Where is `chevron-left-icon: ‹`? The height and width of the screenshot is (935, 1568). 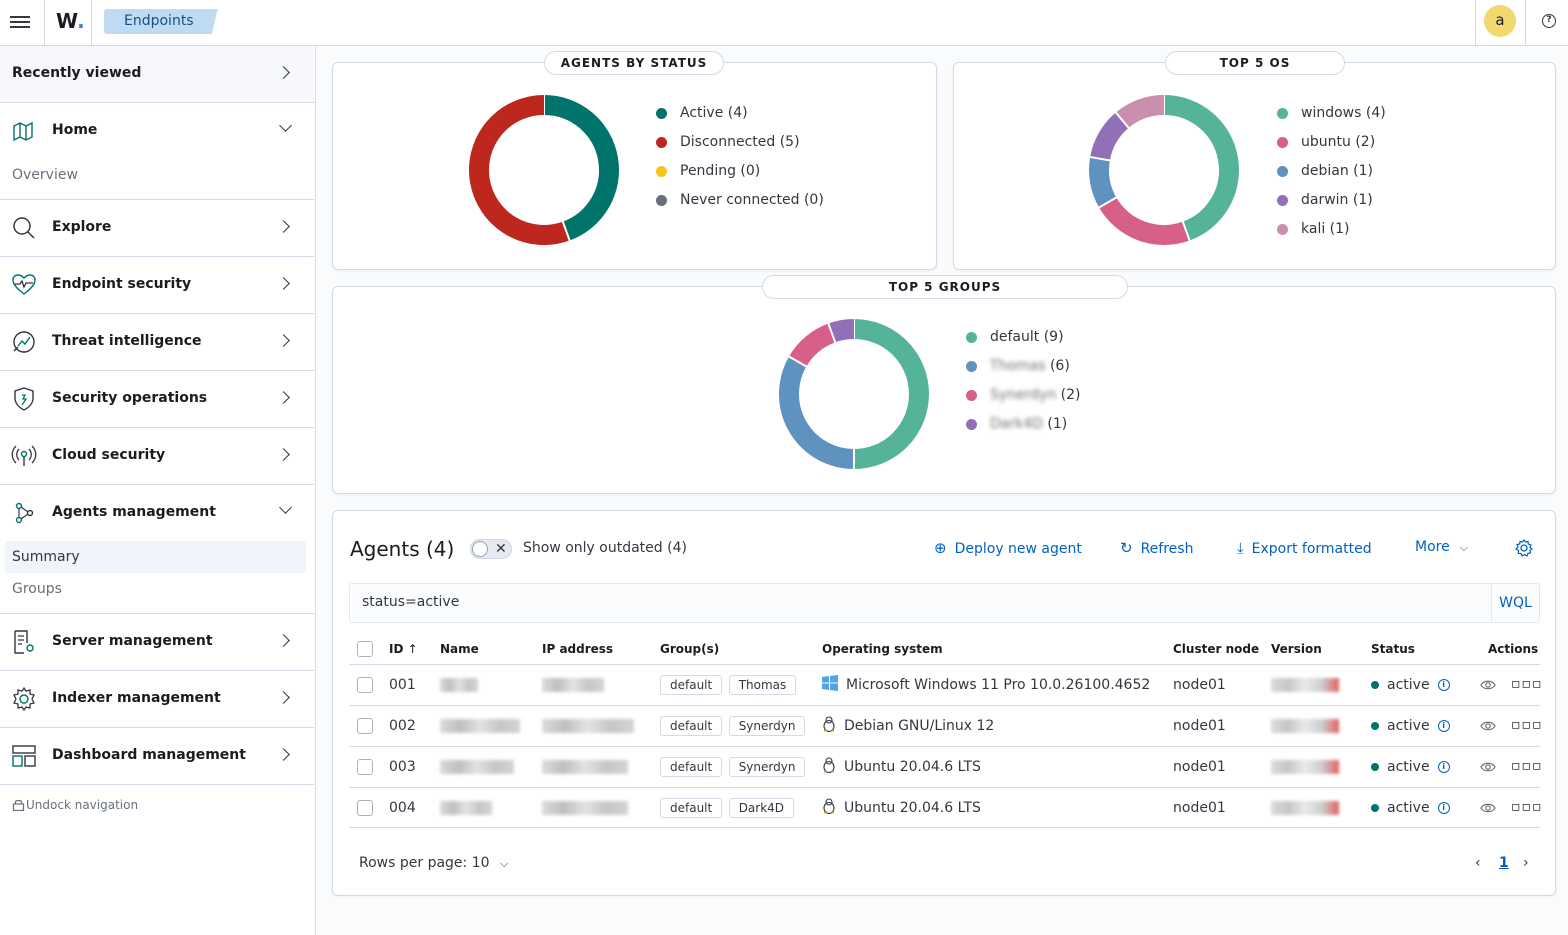 chevron-left-icon: ‹ is located at coordinates (1478, 863).